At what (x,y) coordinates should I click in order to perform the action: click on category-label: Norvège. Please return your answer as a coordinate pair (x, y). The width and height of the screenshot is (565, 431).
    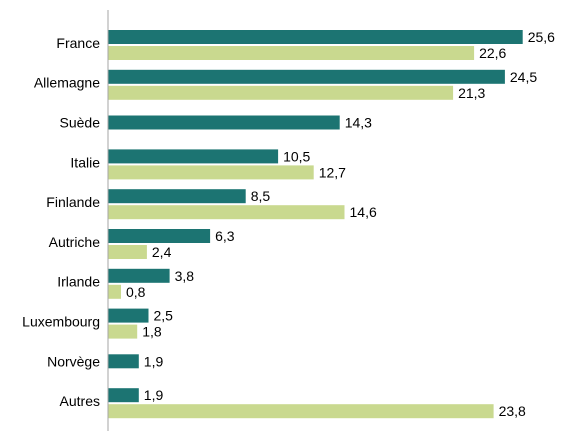
    Looking at the image, I should click on (73, 361).